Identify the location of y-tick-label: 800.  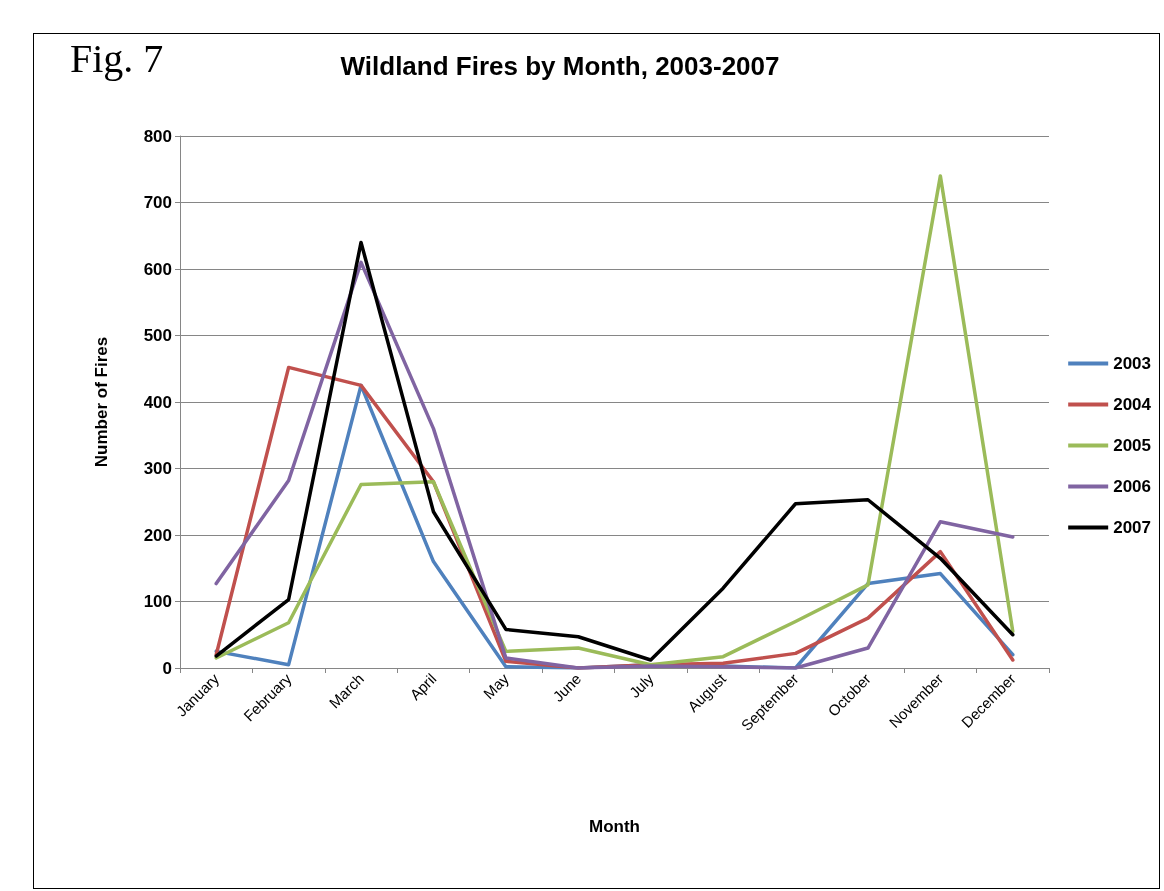
(157, 136).